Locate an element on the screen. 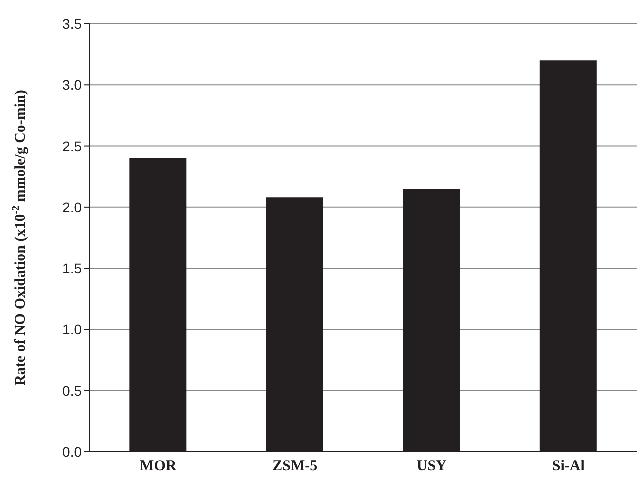 The image size is (637, 486). y-tick-label: 2.5 is located at coordinates (72, 146).